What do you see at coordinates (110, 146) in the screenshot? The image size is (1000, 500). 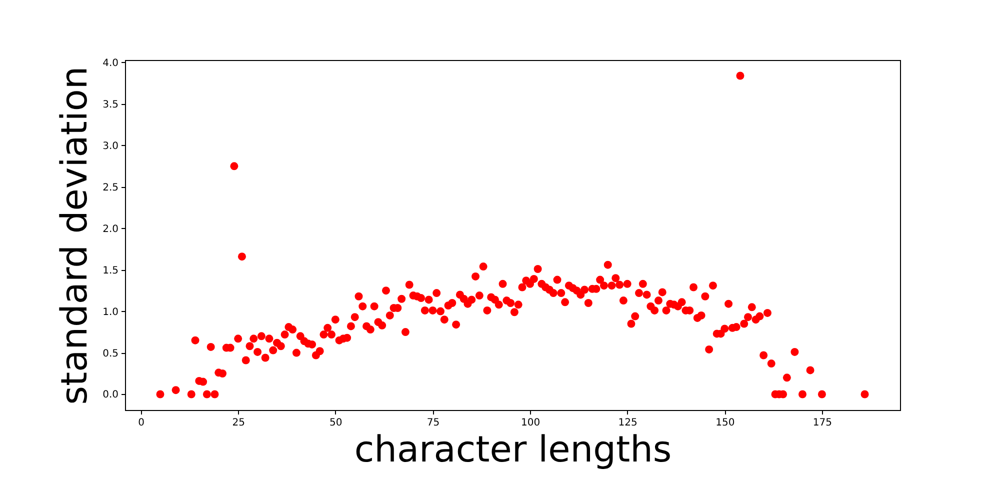 I see `y-tick-label: 3.0` at bounding box center [110, 146].